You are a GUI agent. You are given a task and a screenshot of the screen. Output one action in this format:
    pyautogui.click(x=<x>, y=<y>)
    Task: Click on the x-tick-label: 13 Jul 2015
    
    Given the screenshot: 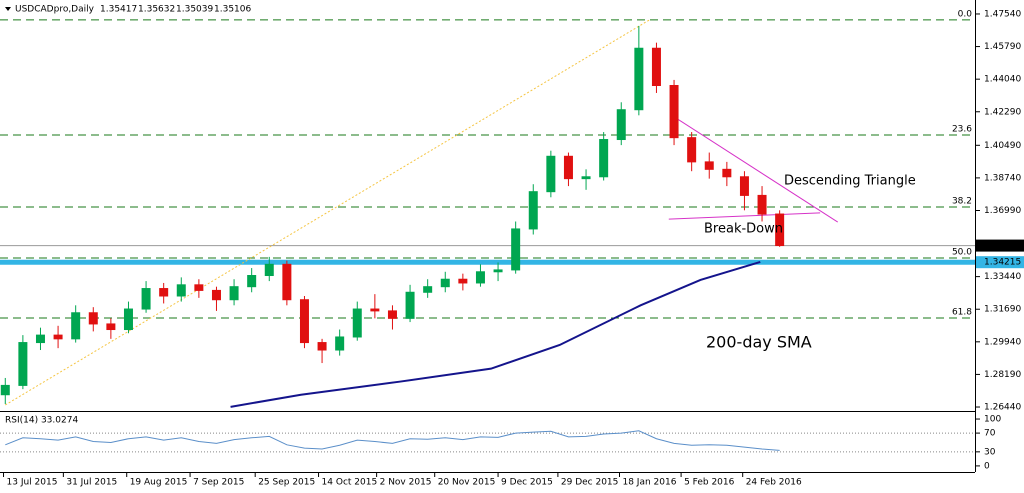 What is the action you would take?
    pyautogui.click(x=32, y=483)
    